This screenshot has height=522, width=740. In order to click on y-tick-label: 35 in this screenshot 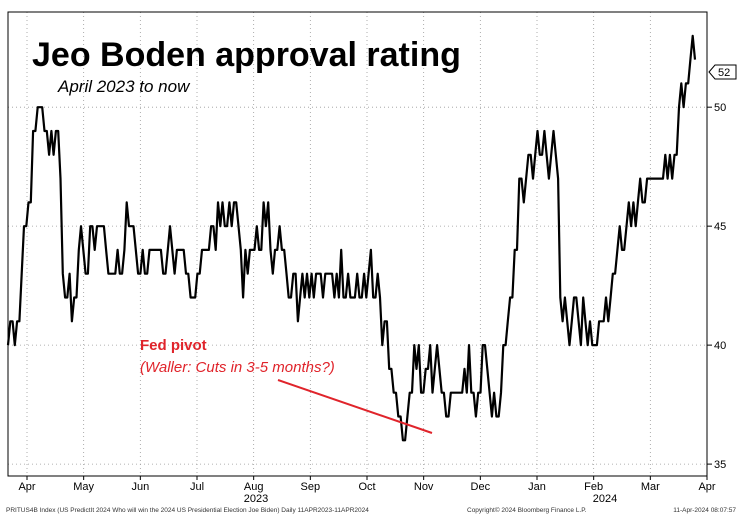, I will do `click(720, 465)`.